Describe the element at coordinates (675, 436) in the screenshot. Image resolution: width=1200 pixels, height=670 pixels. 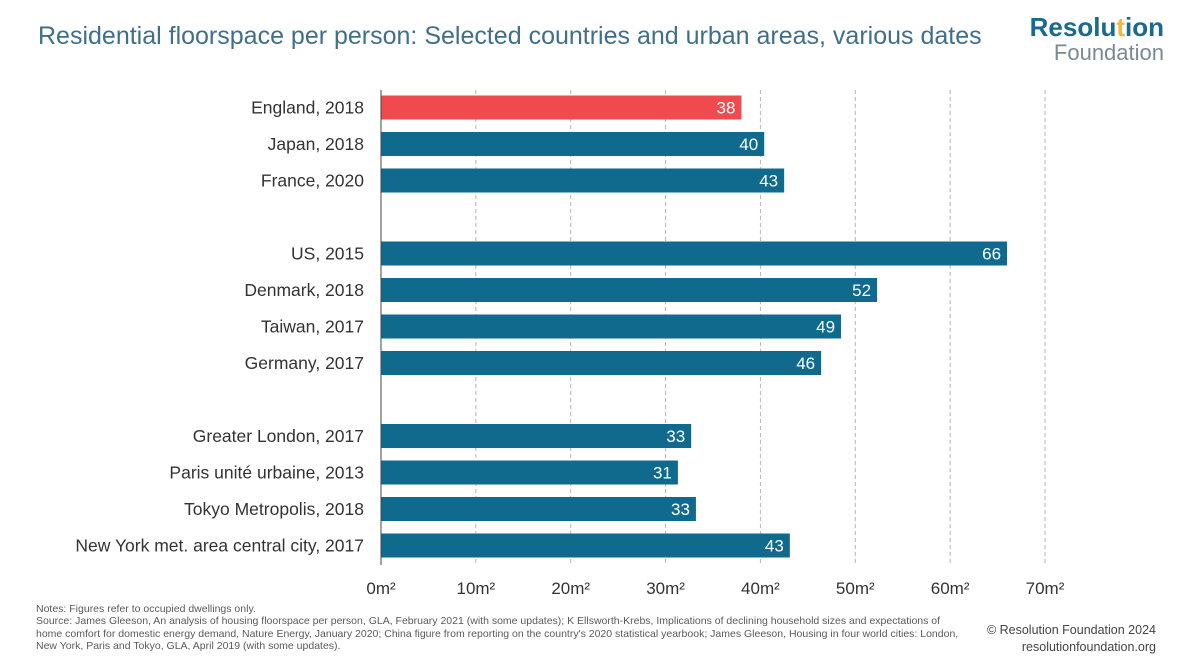
I see `data-label-7: 33` at that location.